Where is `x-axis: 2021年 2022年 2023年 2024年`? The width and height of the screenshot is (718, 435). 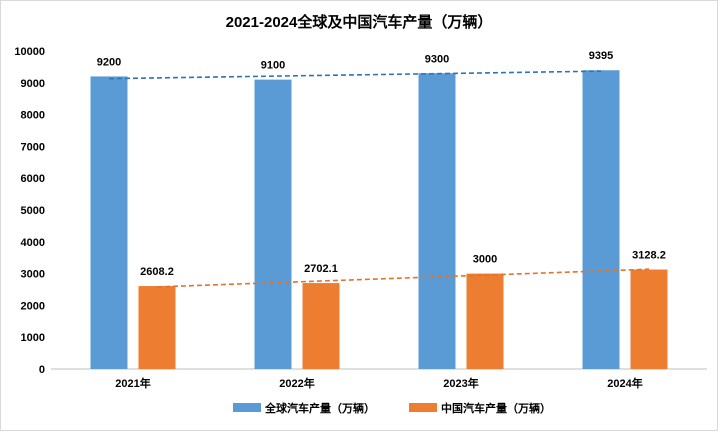
x-axis: 2021年 2022年 2023年 2024年 is located at coordinates (379, 379).